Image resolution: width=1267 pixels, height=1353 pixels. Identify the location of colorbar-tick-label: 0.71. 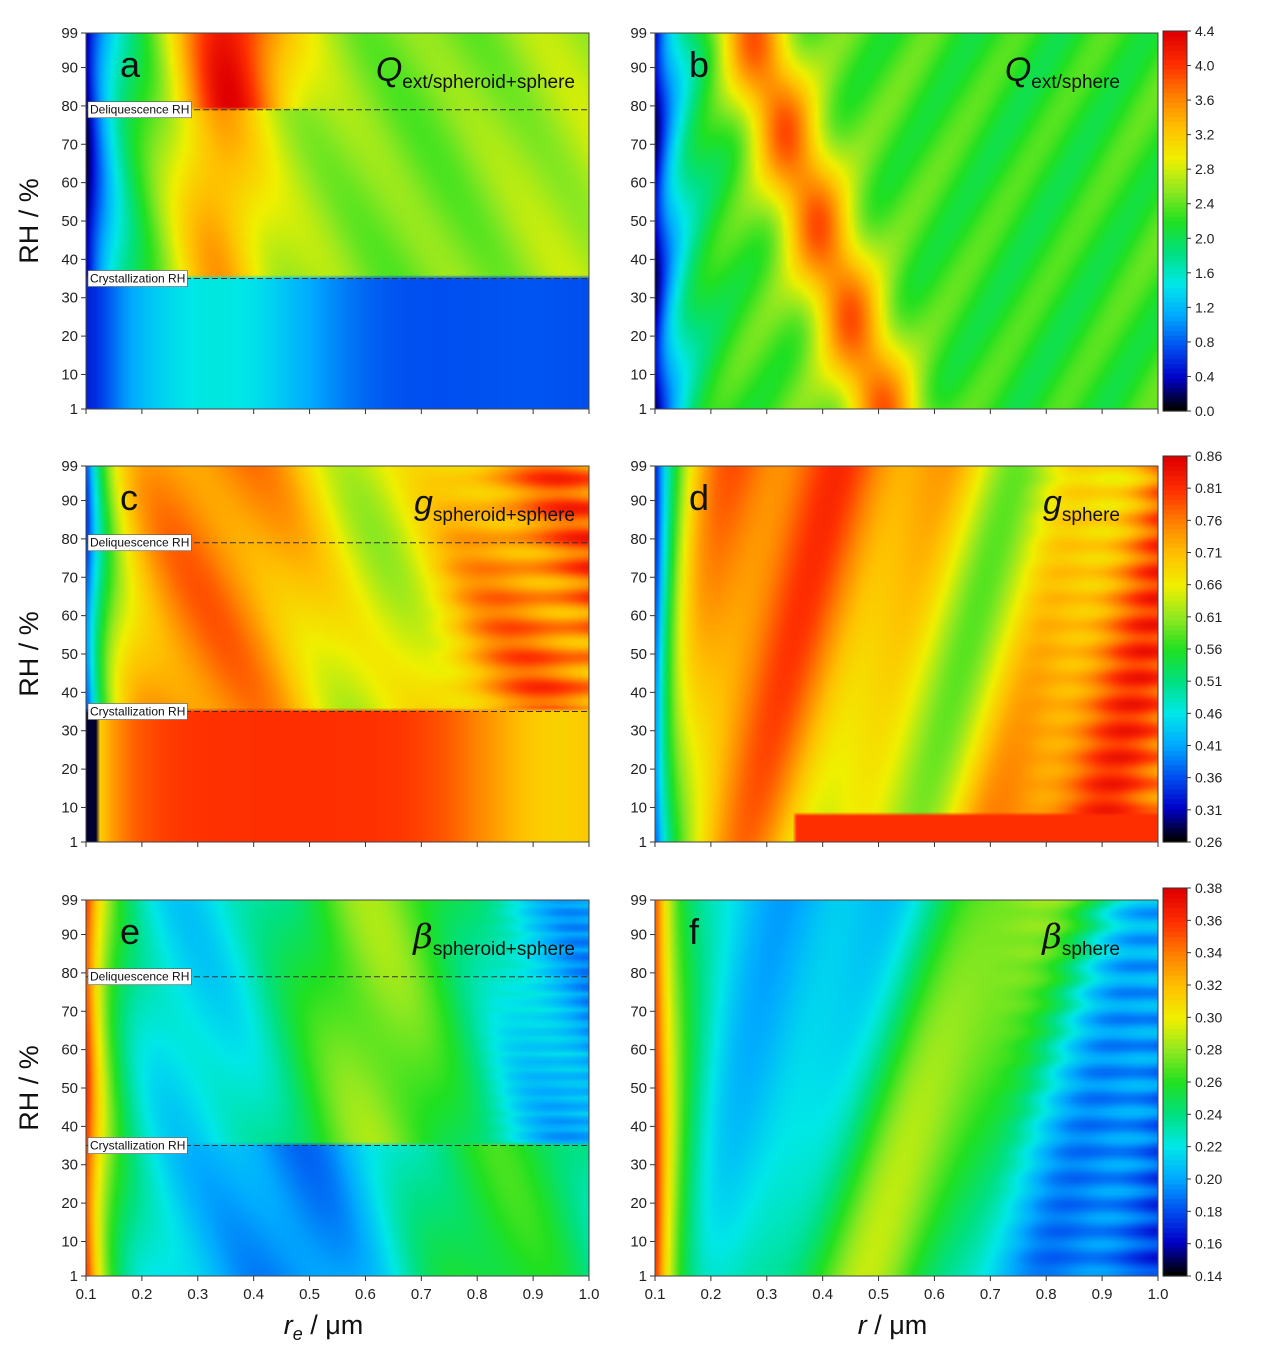
(1208, 553).